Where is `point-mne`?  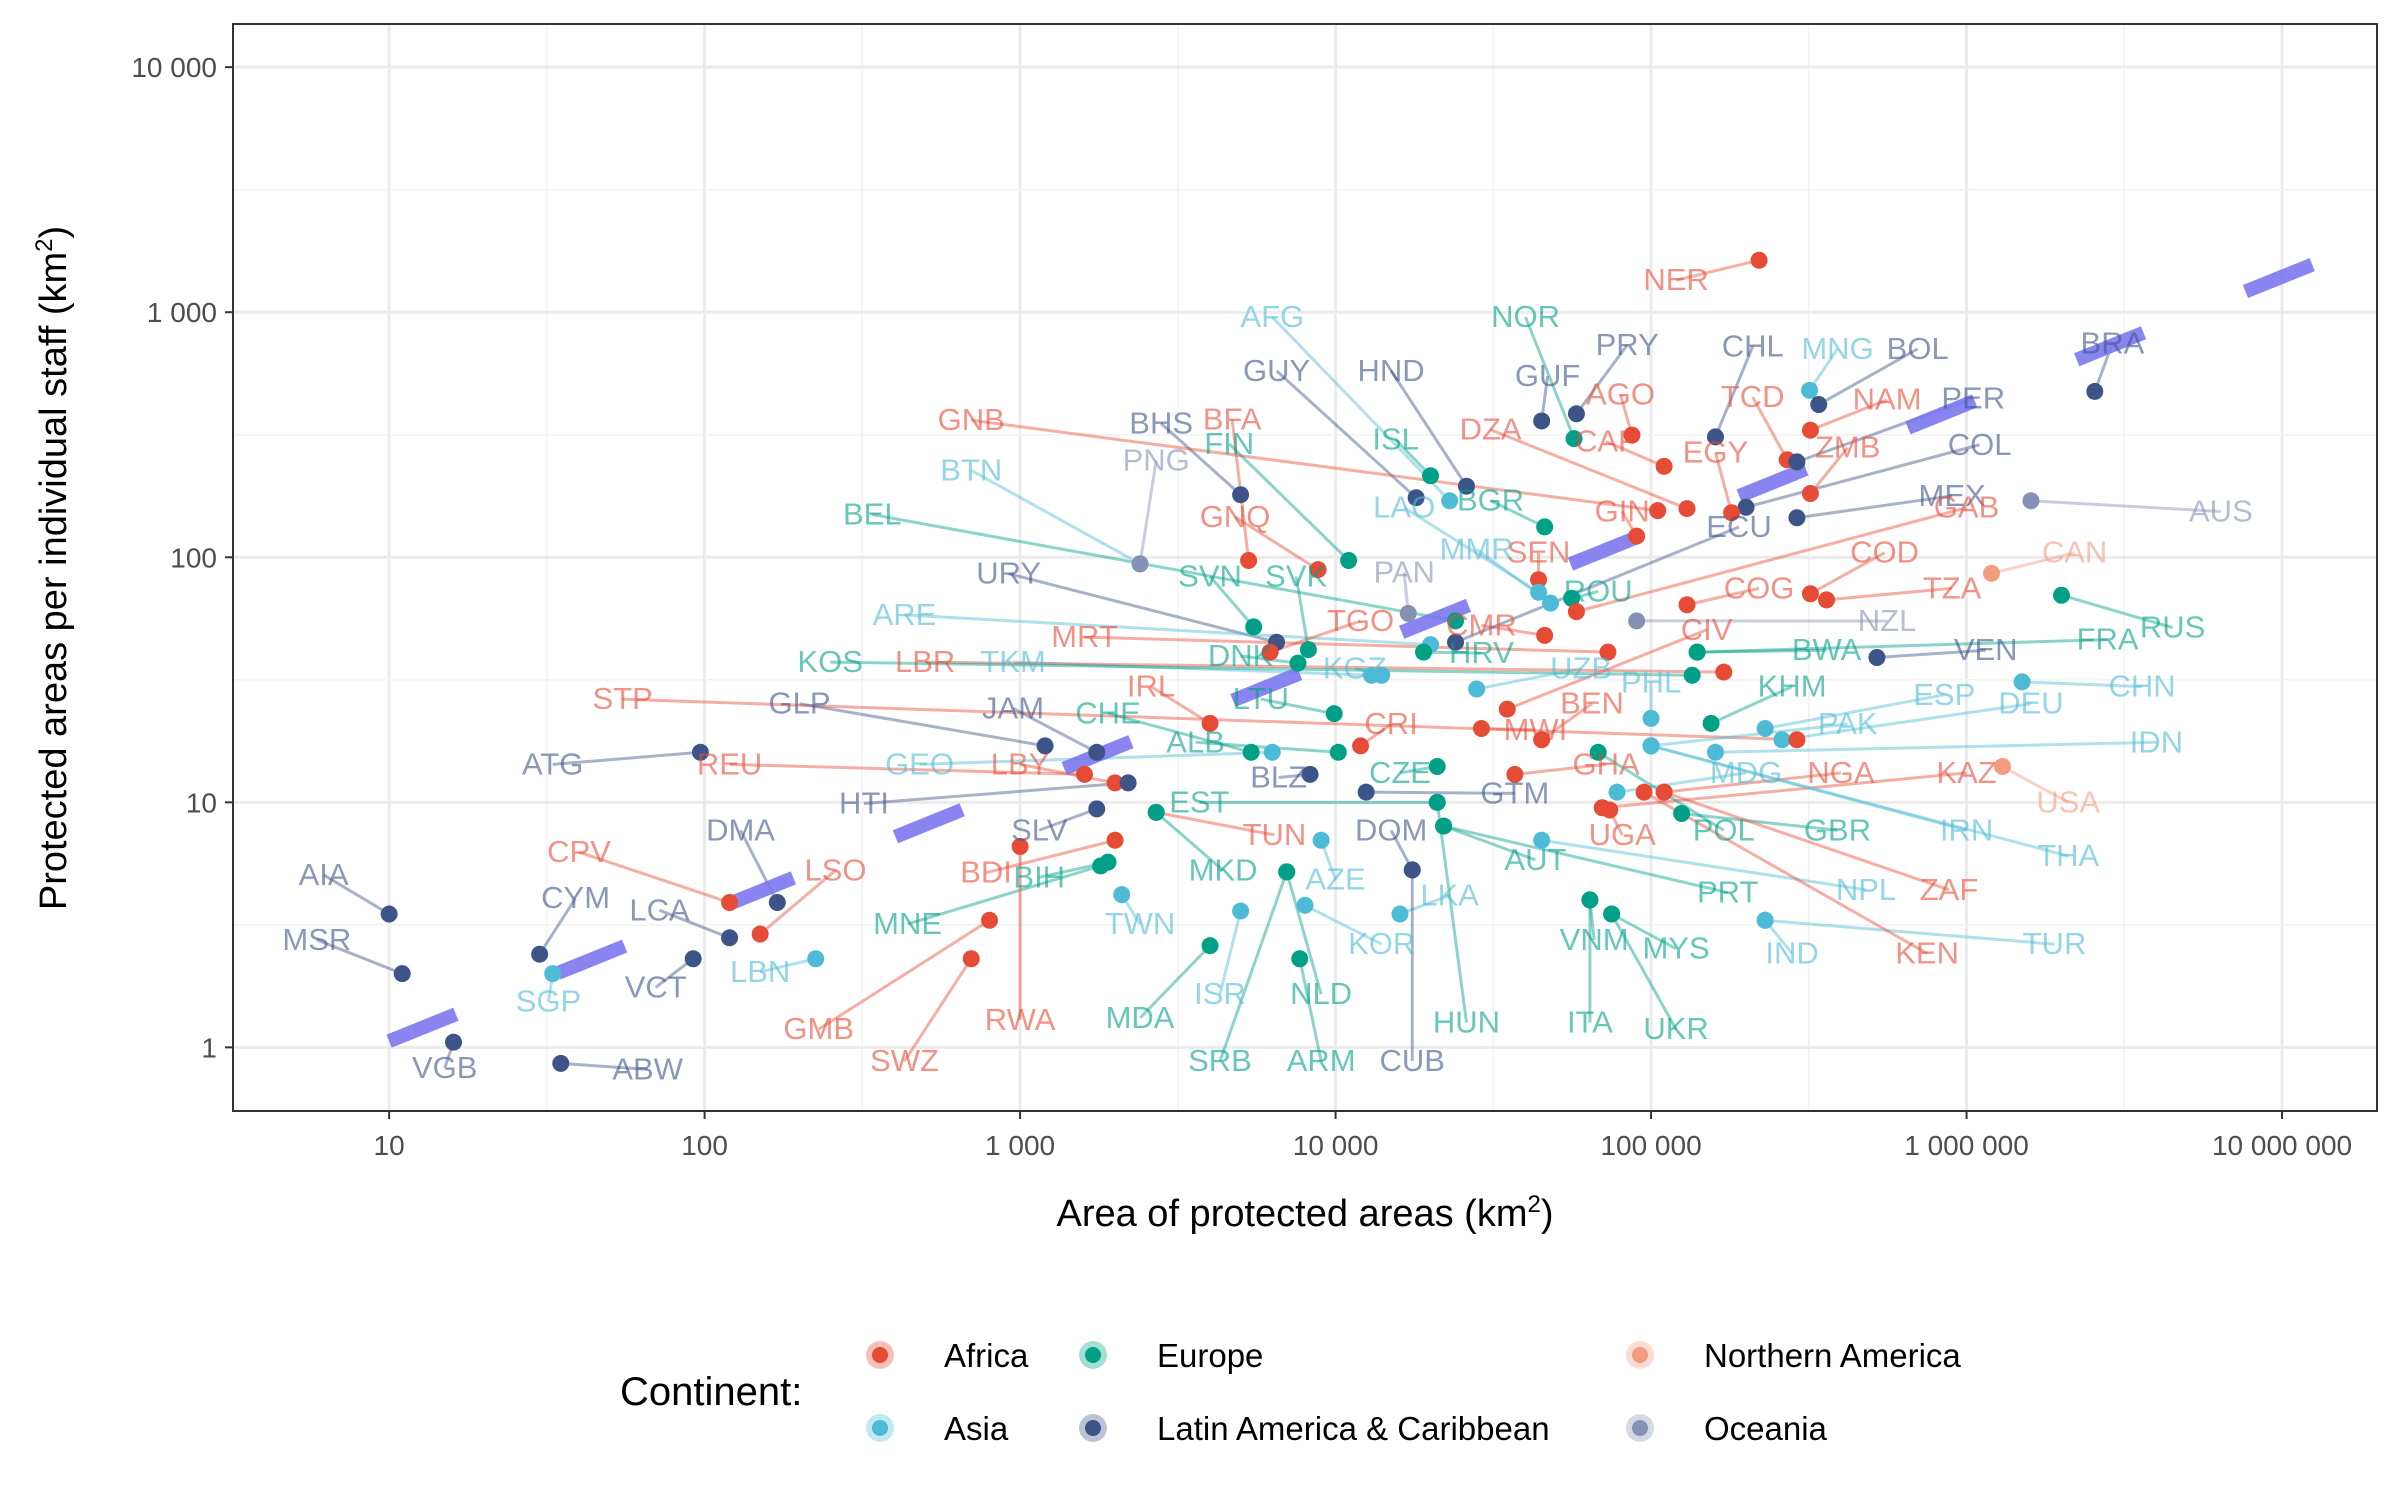
point-mne is located at coordinates (1101, 866).